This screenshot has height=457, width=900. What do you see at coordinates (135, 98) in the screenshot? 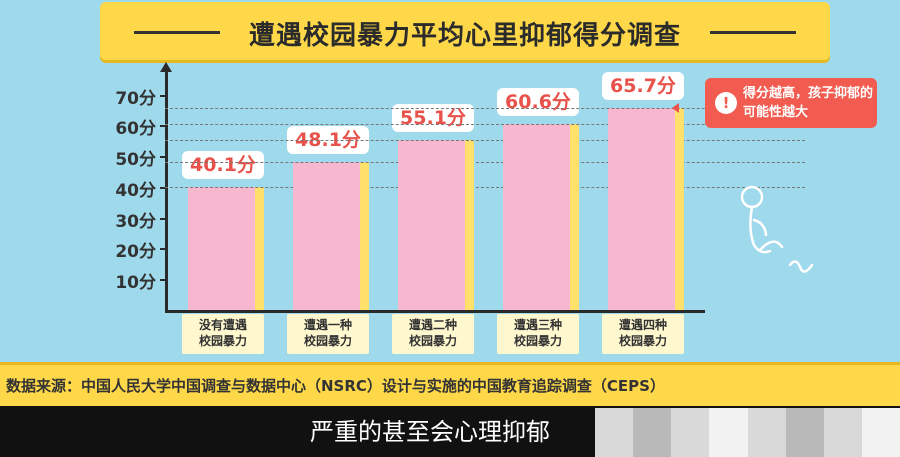
I see `y-tick-label: 70分` at bounding box center [135, 98].